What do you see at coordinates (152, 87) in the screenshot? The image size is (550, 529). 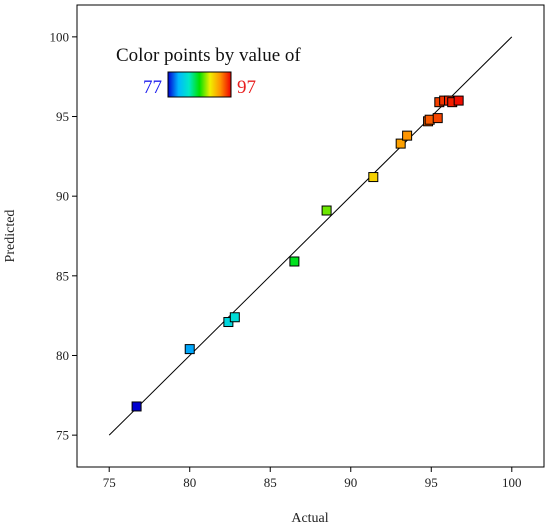 I see `legend-min-label: 77` at bounding box center [152, 87].